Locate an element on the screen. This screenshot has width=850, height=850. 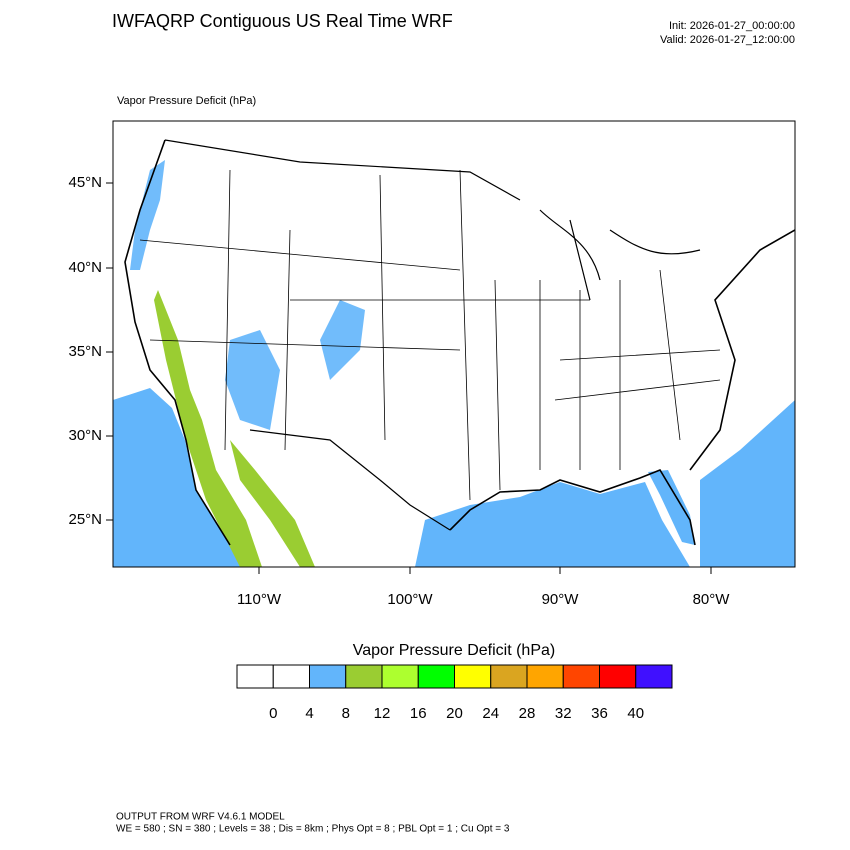
colorbar-label: 32 is located at coordinates (563, 713).